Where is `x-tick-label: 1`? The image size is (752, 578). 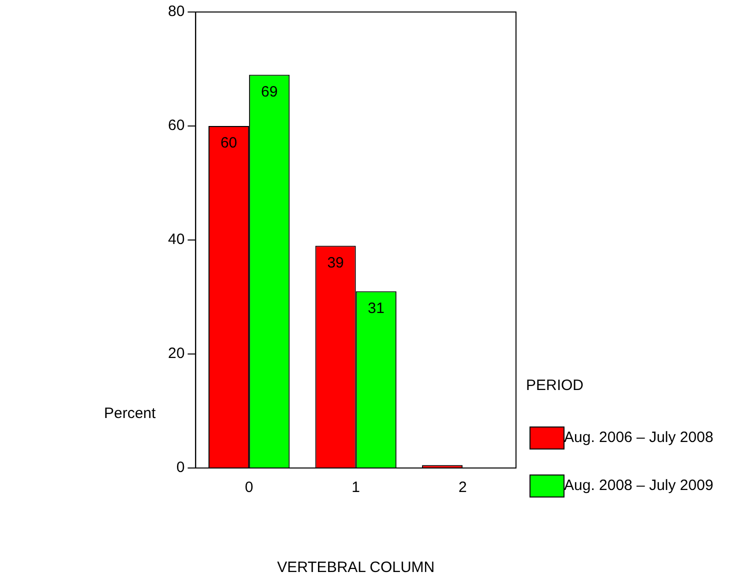 x-tick-label: 1 is located at coordinates (356, 487).